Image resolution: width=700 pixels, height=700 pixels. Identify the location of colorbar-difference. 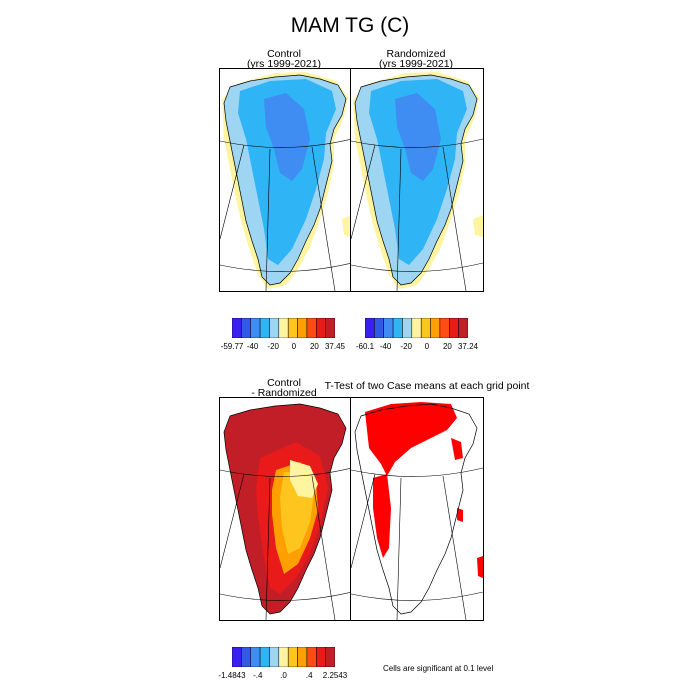
(283, 657).